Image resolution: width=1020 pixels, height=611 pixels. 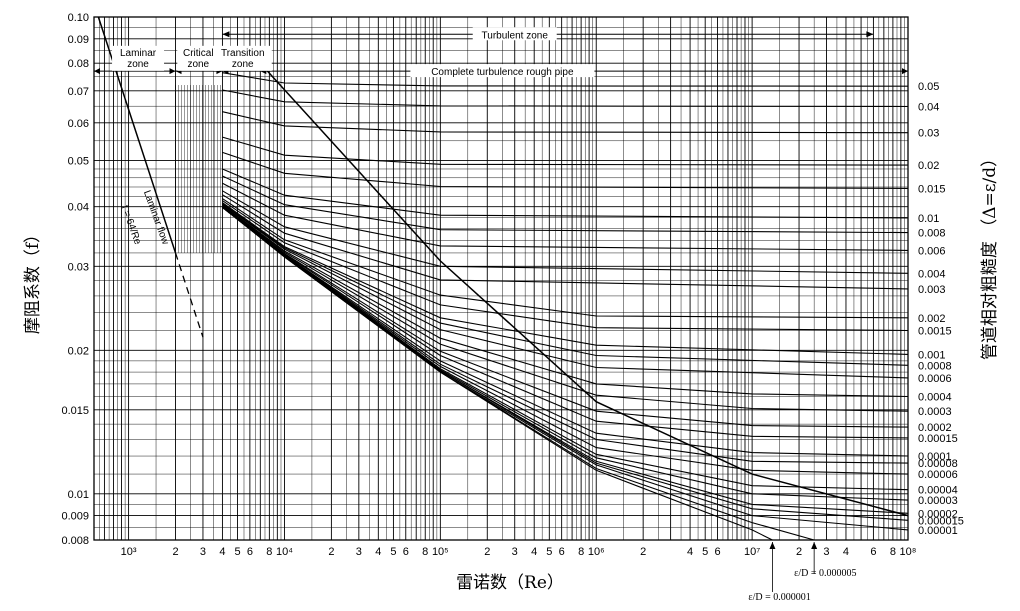 I want to click on curve-0.002, so click(x=565, y=258).